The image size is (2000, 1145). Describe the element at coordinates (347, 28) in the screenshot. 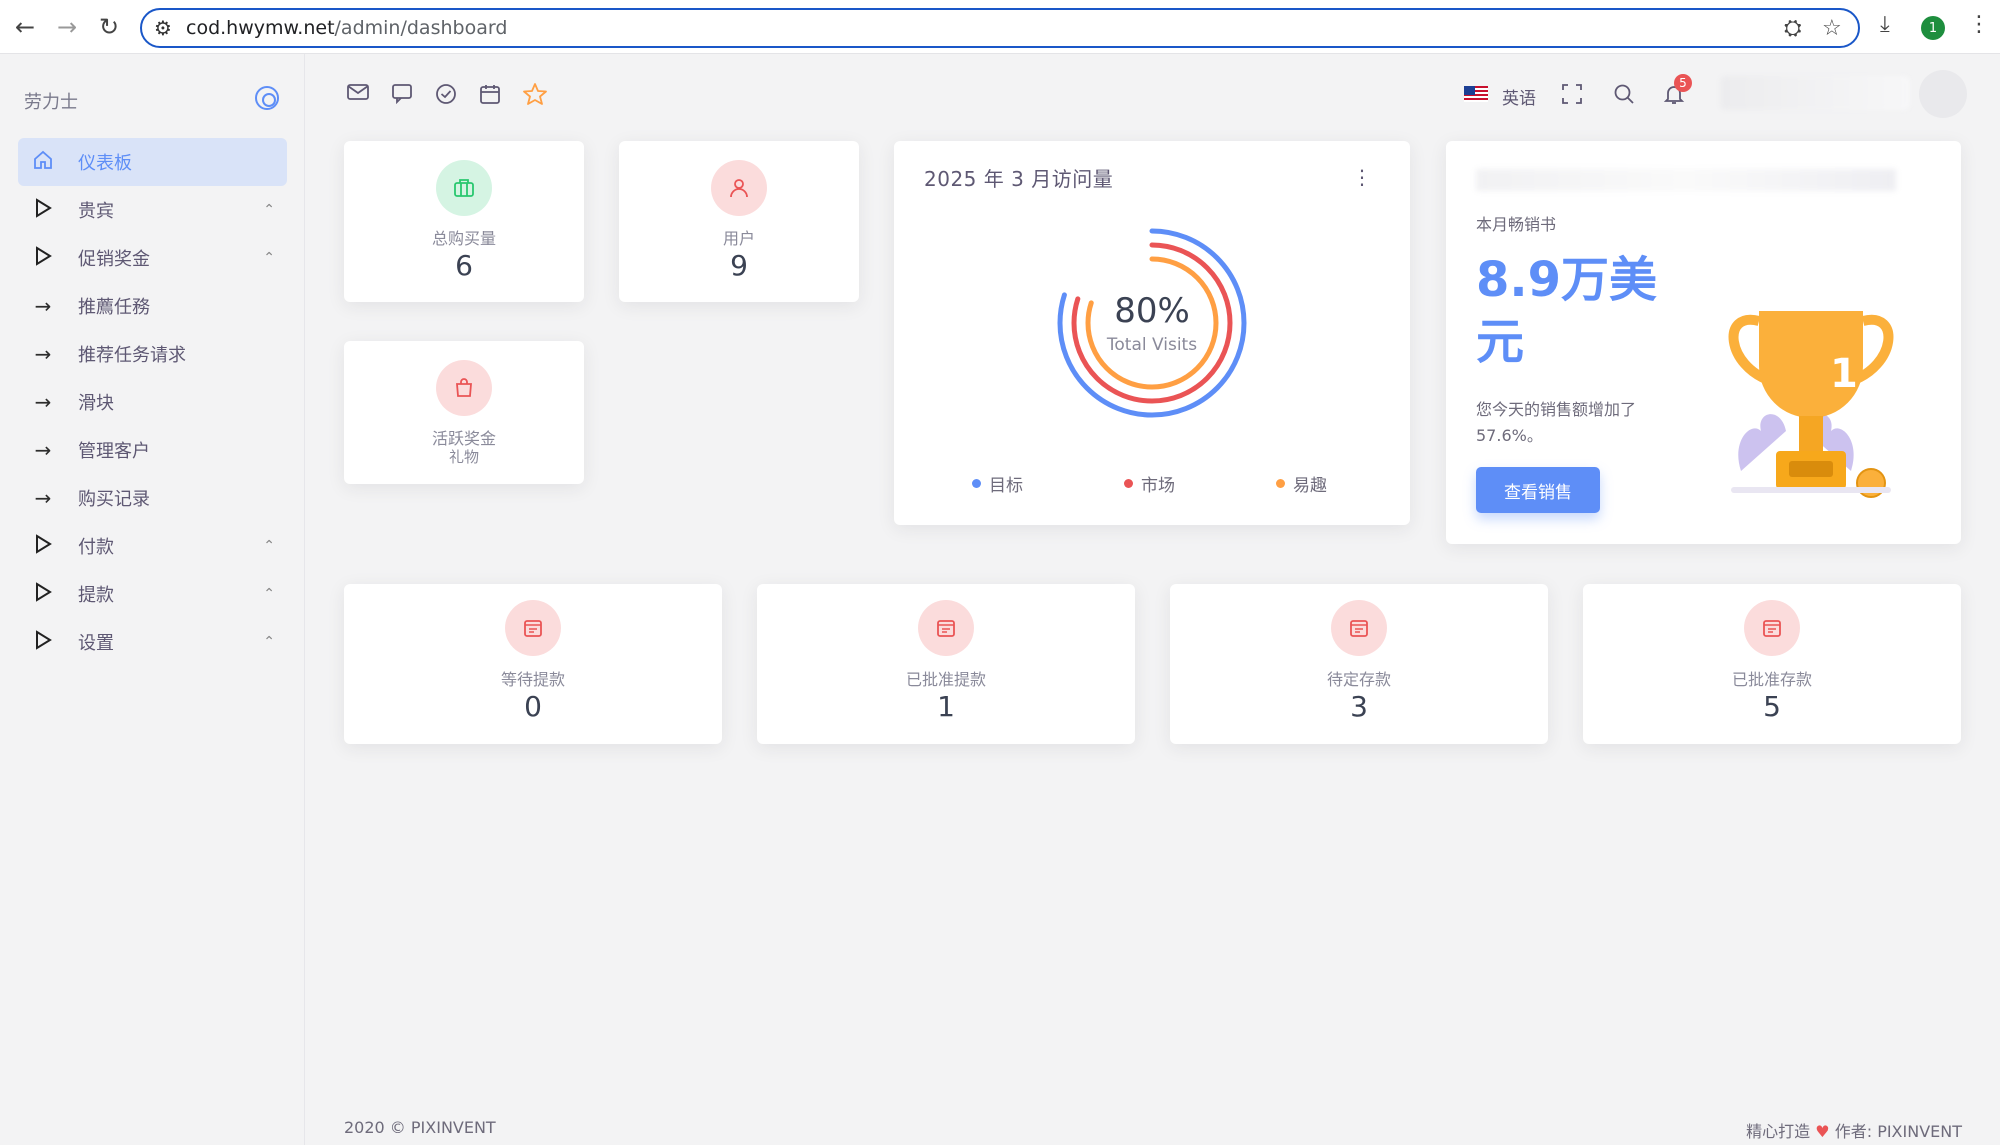

I see `url-text: cod.hwymw.net/admin/dashboard` at that location.